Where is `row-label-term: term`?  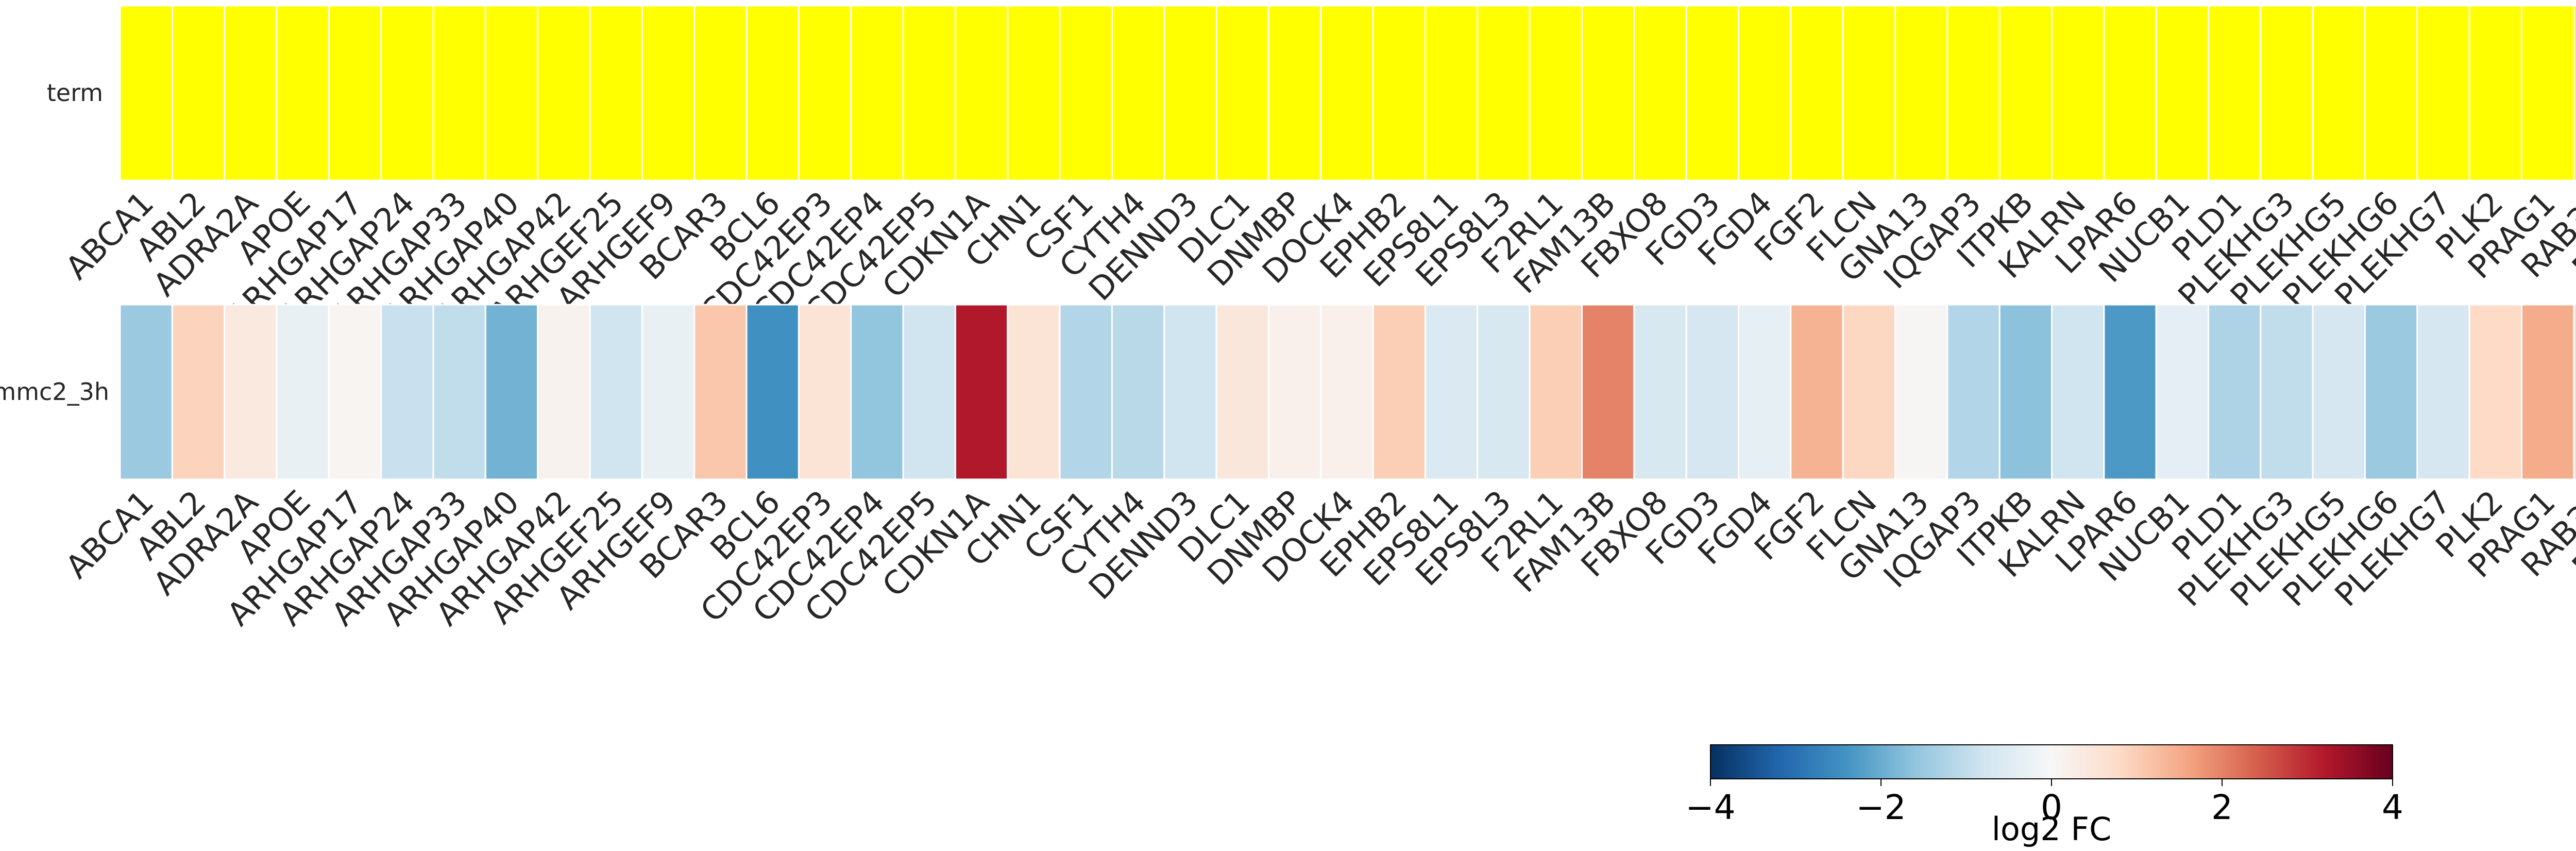 row-label-term: term is located at coordinates (75, 93).